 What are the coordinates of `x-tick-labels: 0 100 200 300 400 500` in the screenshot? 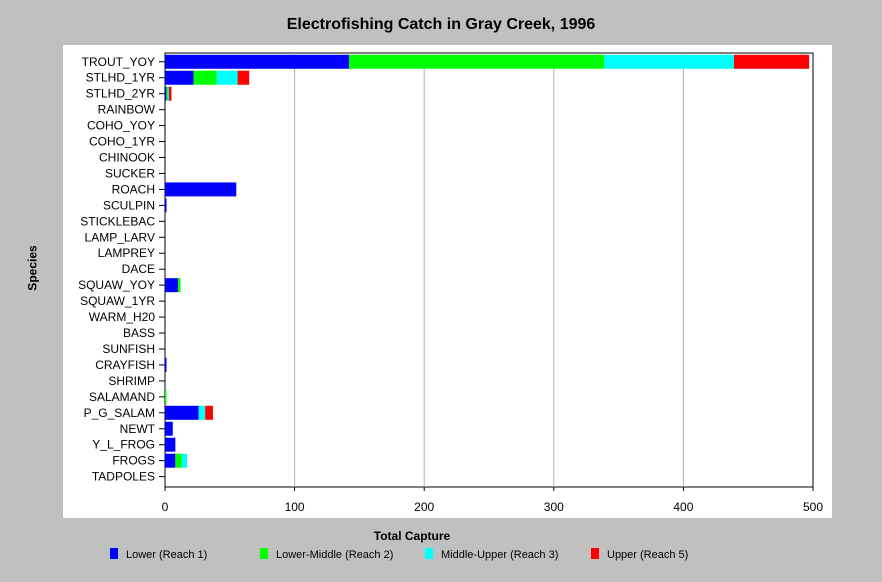 It's located at (492, 500).